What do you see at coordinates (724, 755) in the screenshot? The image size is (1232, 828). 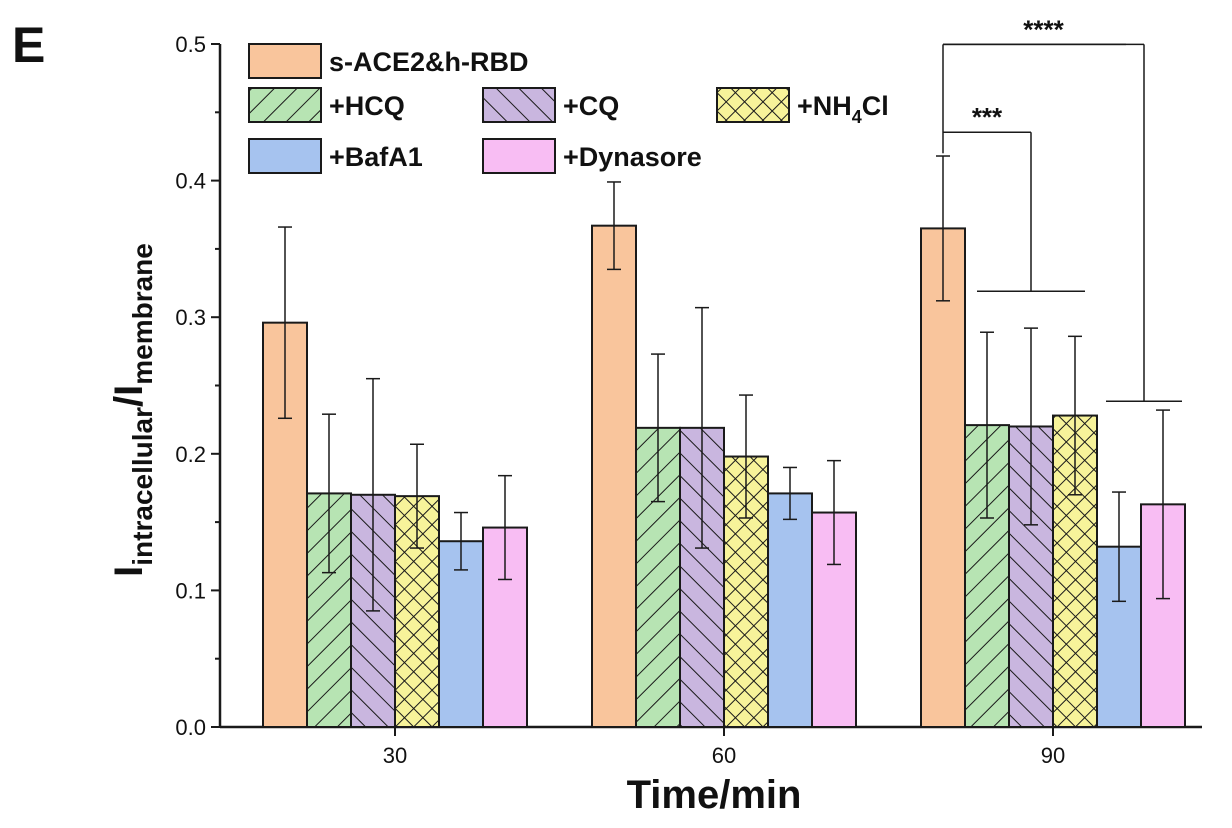 I see `x-tick-label: 60` at bounding box center [724, 755].